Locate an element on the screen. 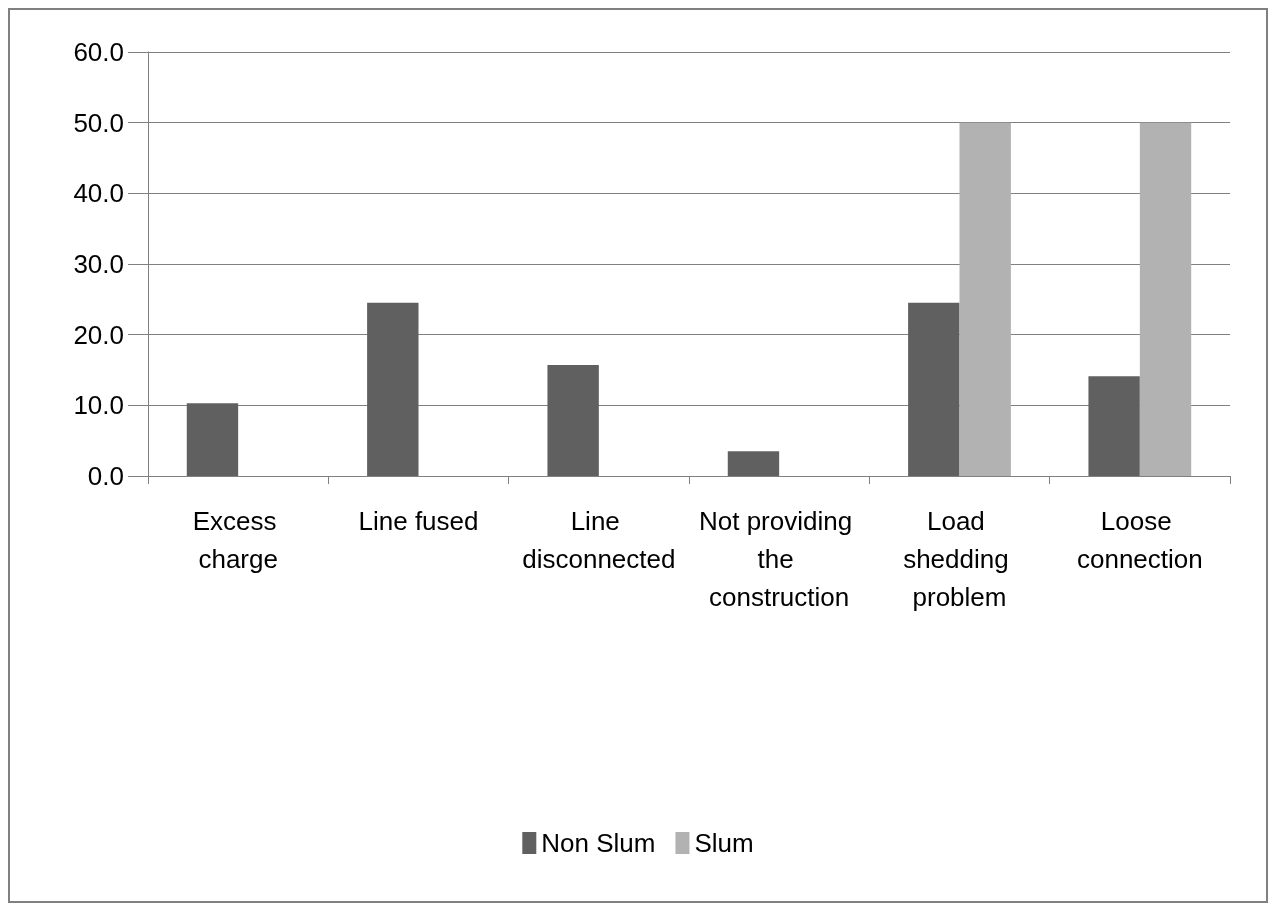  y-tick-label: 20.0 is located at coordinates (98, 334).